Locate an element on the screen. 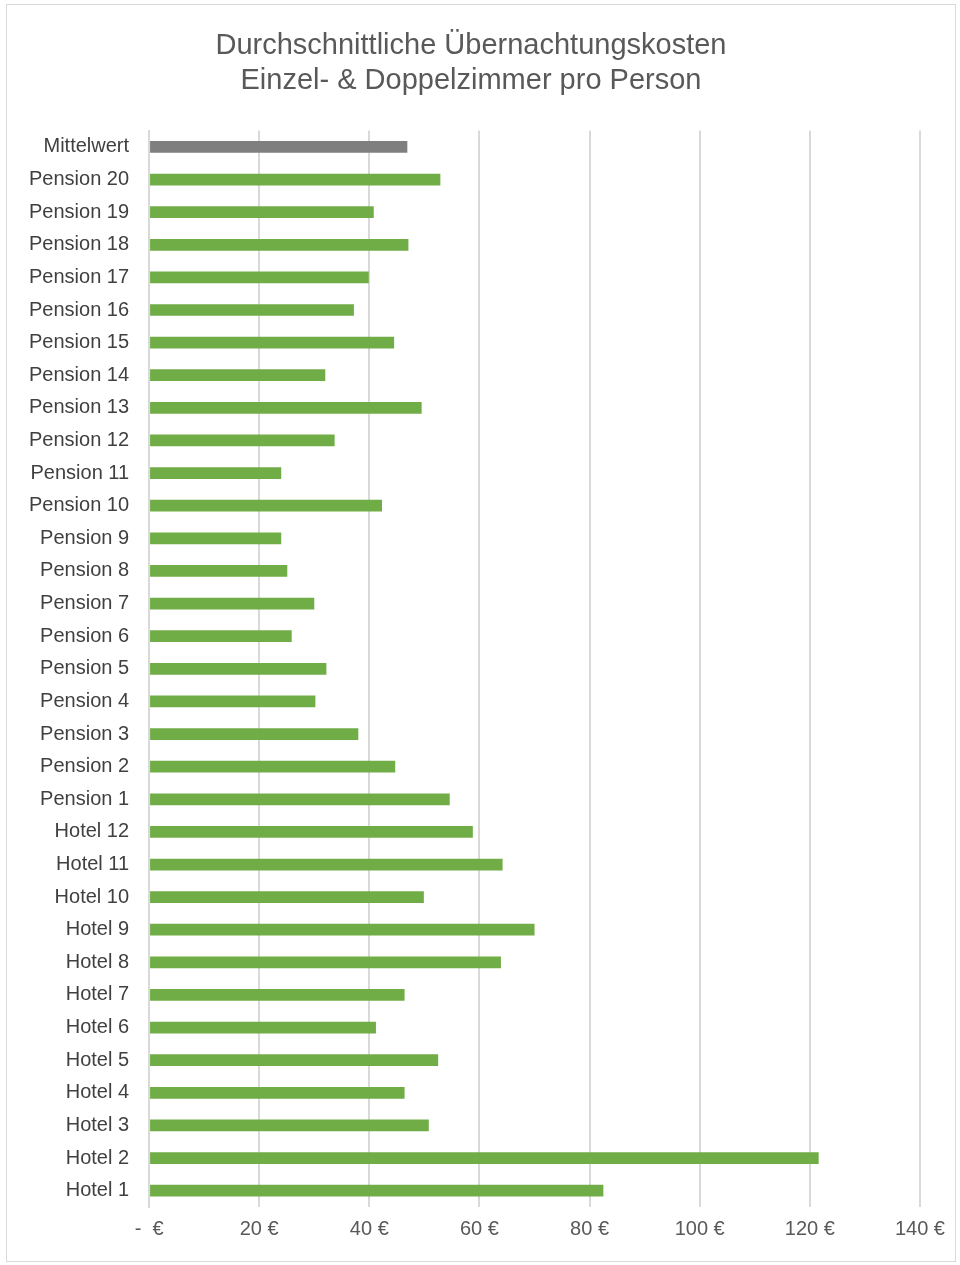 Image resolution: width=960 pixels, height=1265 pixels. chart-title: Durchschnittliche Übernachtungskosten Einzel- & Doppelzimmer pro Person is located at coordinates (471, 62).